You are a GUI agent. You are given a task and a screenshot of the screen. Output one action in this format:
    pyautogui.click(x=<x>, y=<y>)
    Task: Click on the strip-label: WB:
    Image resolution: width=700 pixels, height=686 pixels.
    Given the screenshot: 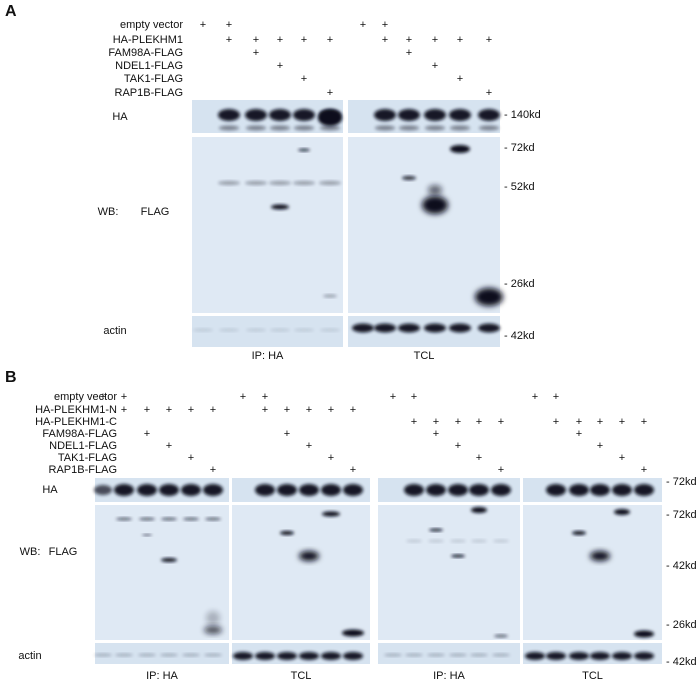 What is the action you would take?
    pyautogui.click(x=108, y=212)
    